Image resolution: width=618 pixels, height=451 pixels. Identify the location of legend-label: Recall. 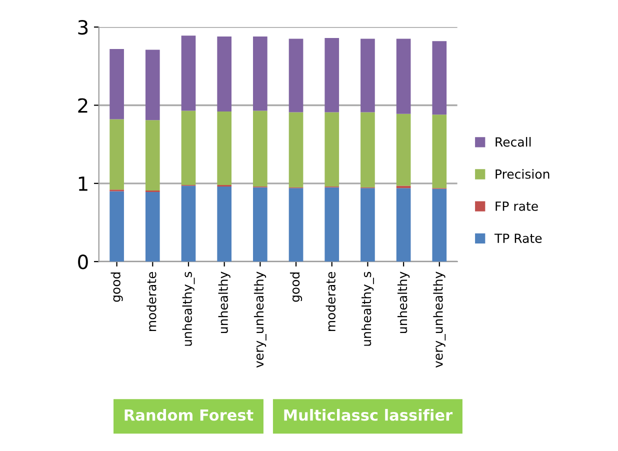
(513, 142).